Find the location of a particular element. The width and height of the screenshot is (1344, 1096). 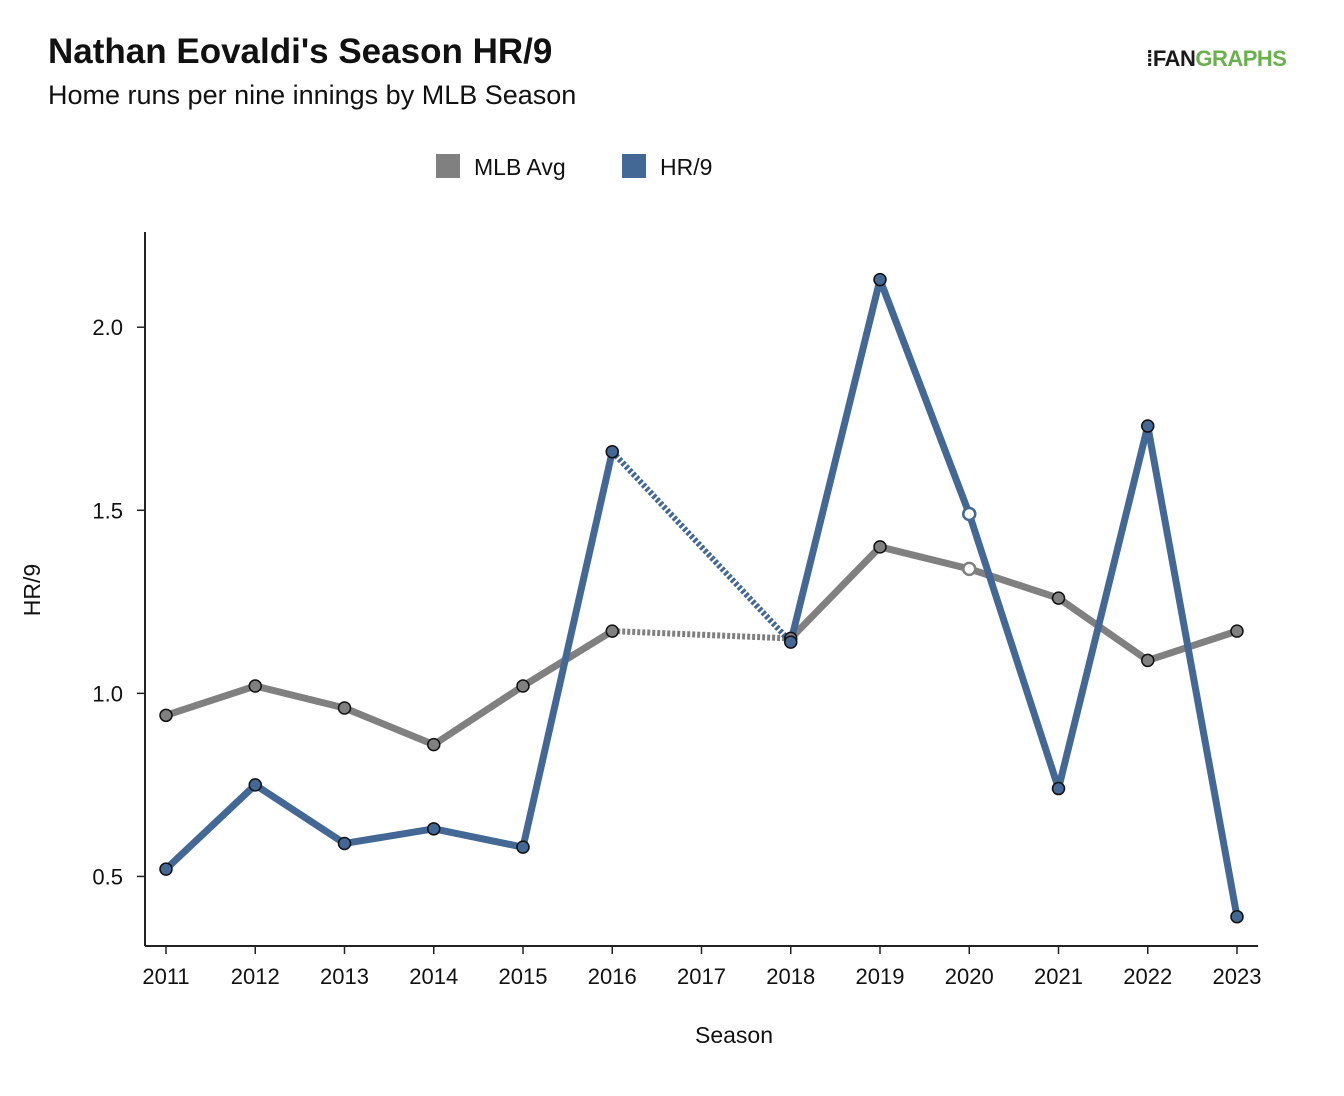

fangraphs-logo: ⁞FANGRAPHS is located at coordinates (1216, 59).